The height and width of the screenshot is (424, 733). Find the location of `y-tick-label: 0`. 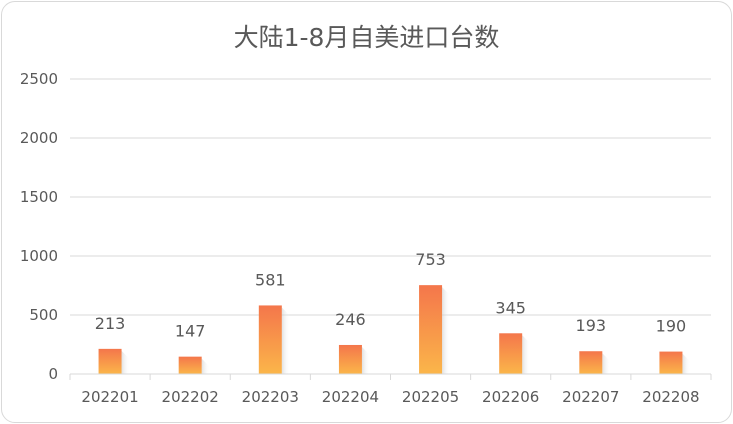

y-tick-label: 0 is located at coordinates (53, 374).